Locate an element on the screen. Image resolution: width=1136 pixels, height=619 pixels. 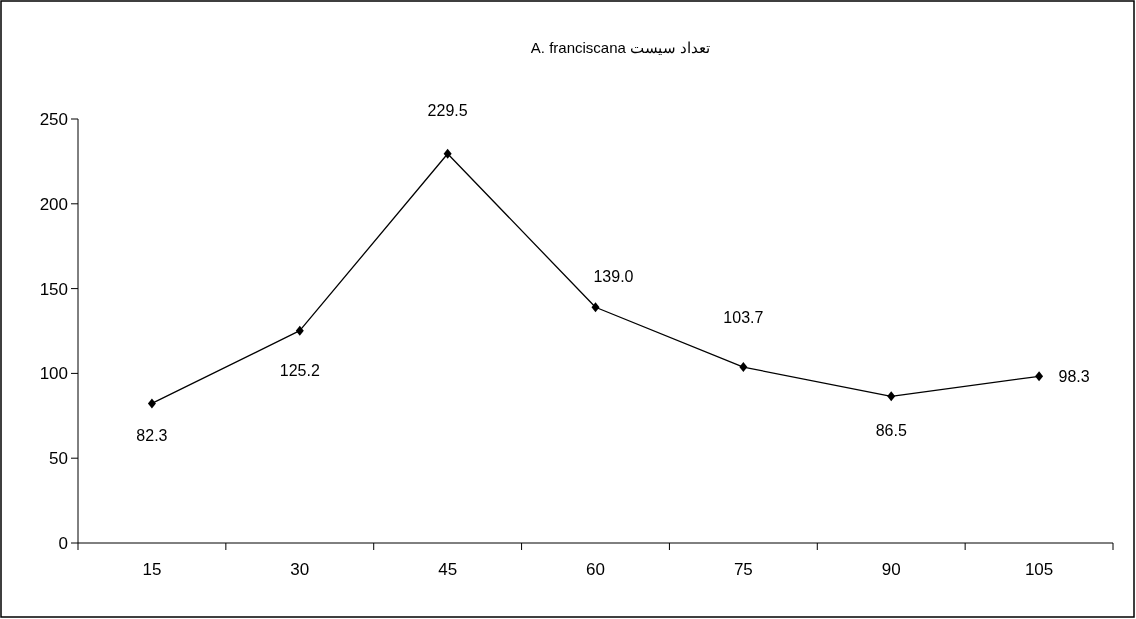
y-tick-label: 250 is located at coordinates (53, 119).